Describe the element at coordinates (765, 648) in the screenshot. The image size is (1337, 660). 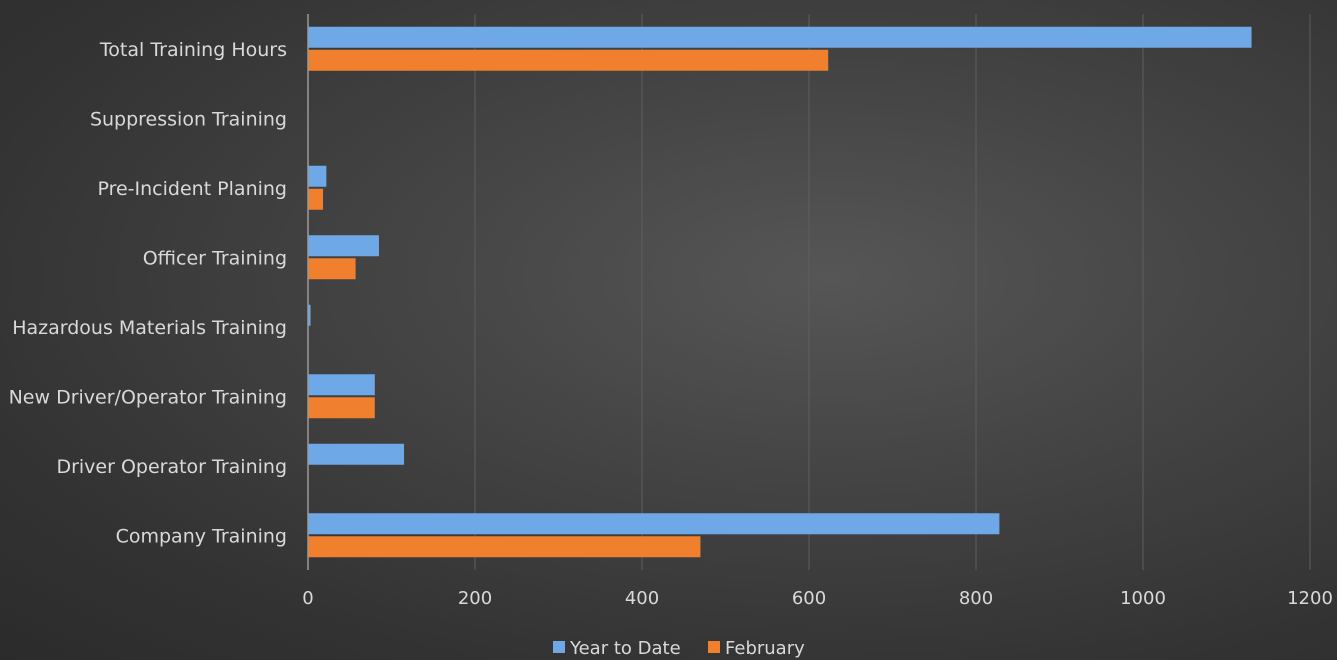
I see `legend-label-1: February` at that location.